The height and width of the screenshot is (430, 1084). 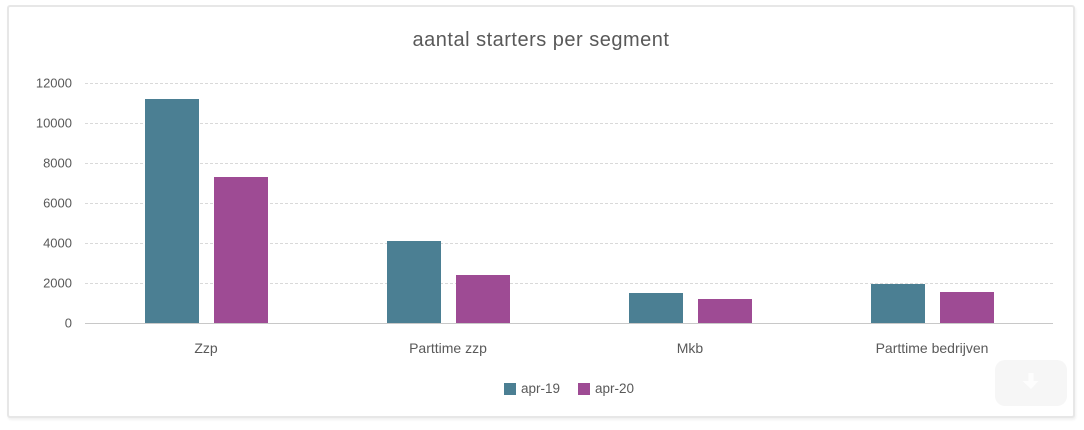 I want to click on x-tick-label-mkb: Mkb, so click(x=690, y=348).